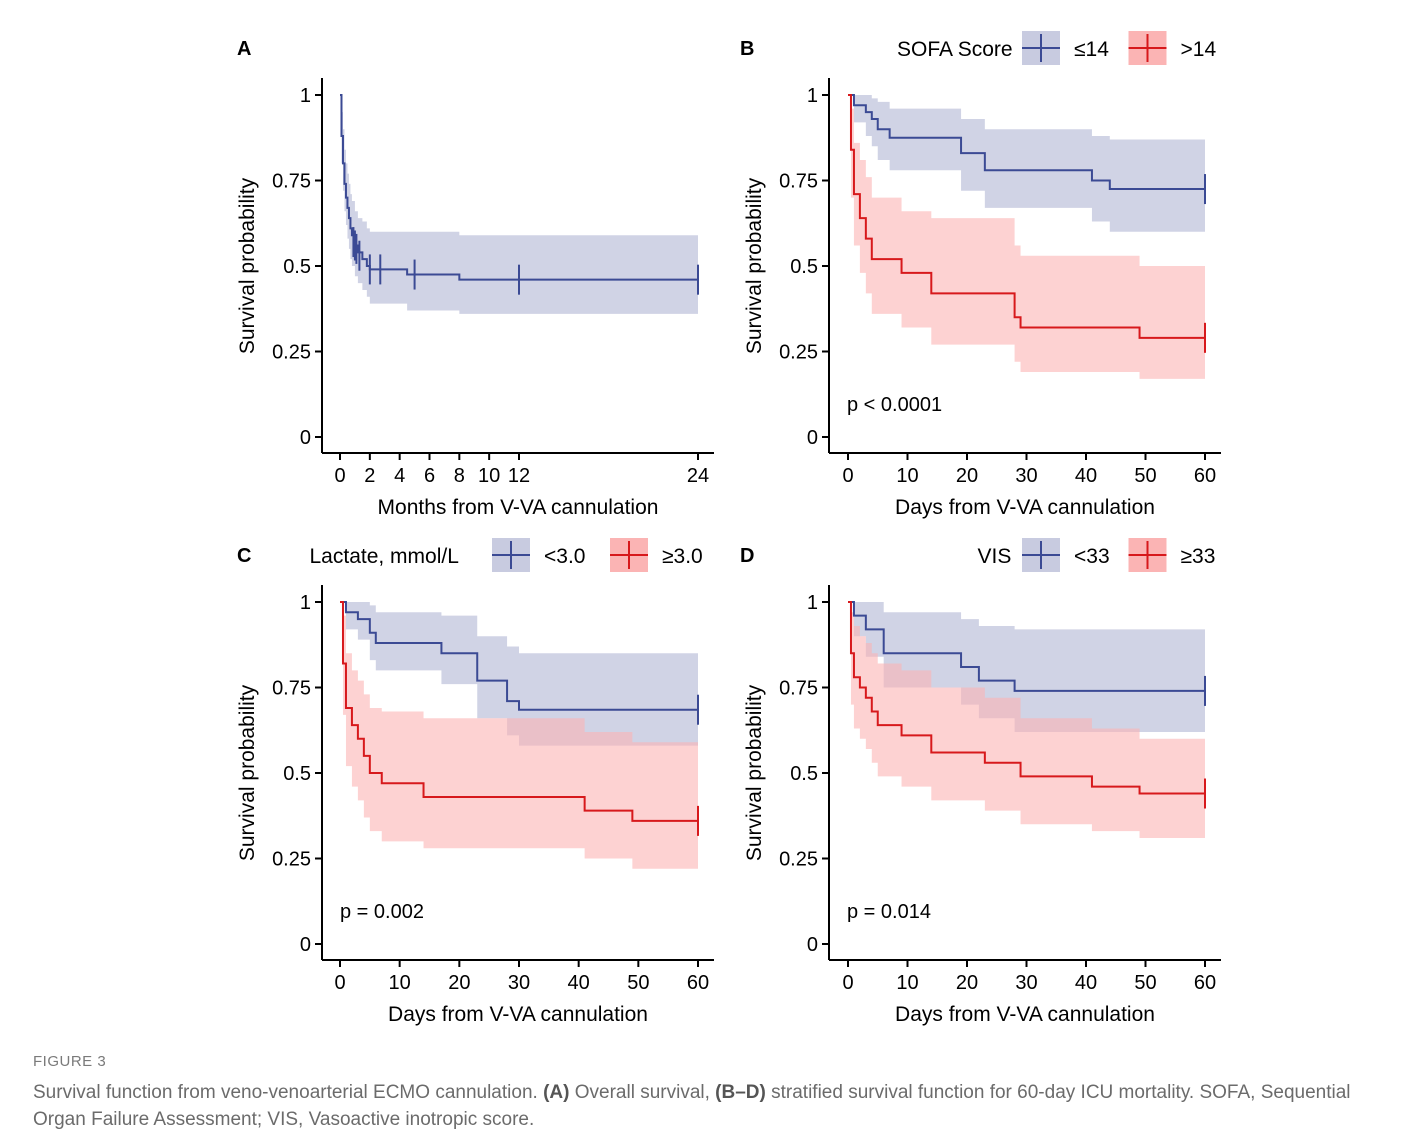 This screenshot has height=1146, width=1411. Describe the element at coordinates (889, 912) in the screenshot. I see `p-value: p = 0.014` at that location.